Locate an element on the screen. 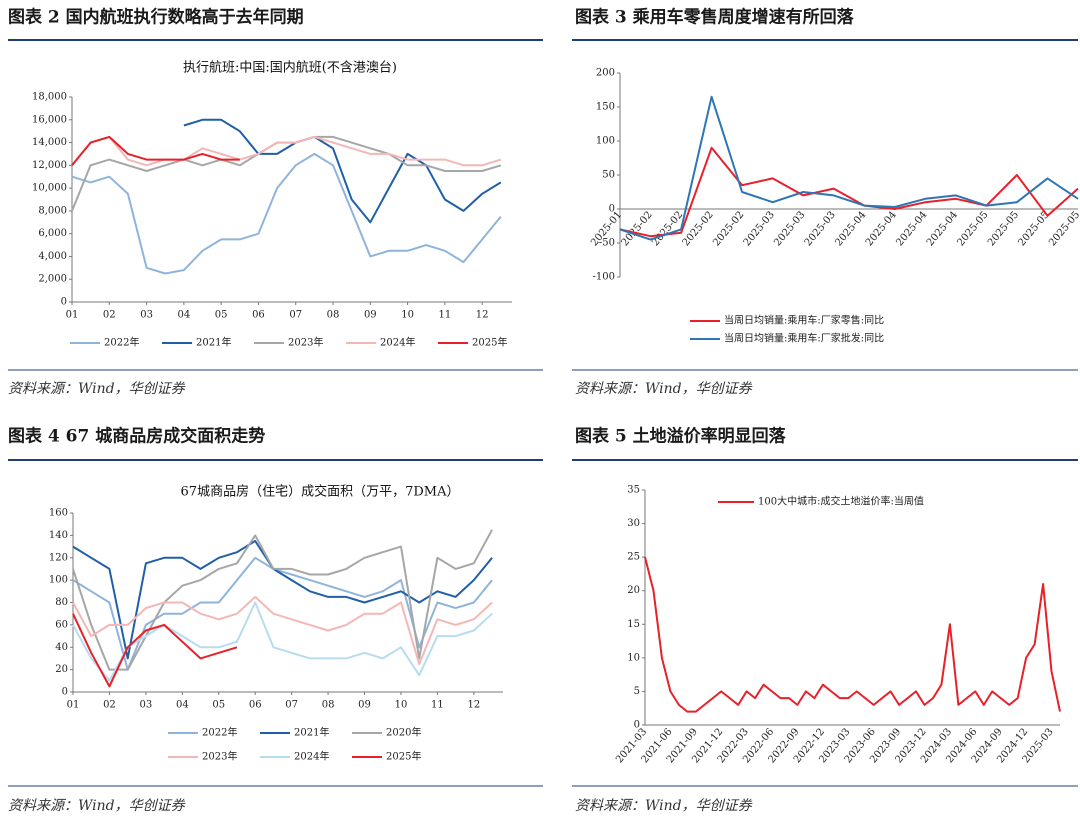 This screenshot has width=1080, height=830. y-tick-label: 200 is located at coordinates (605, 73).